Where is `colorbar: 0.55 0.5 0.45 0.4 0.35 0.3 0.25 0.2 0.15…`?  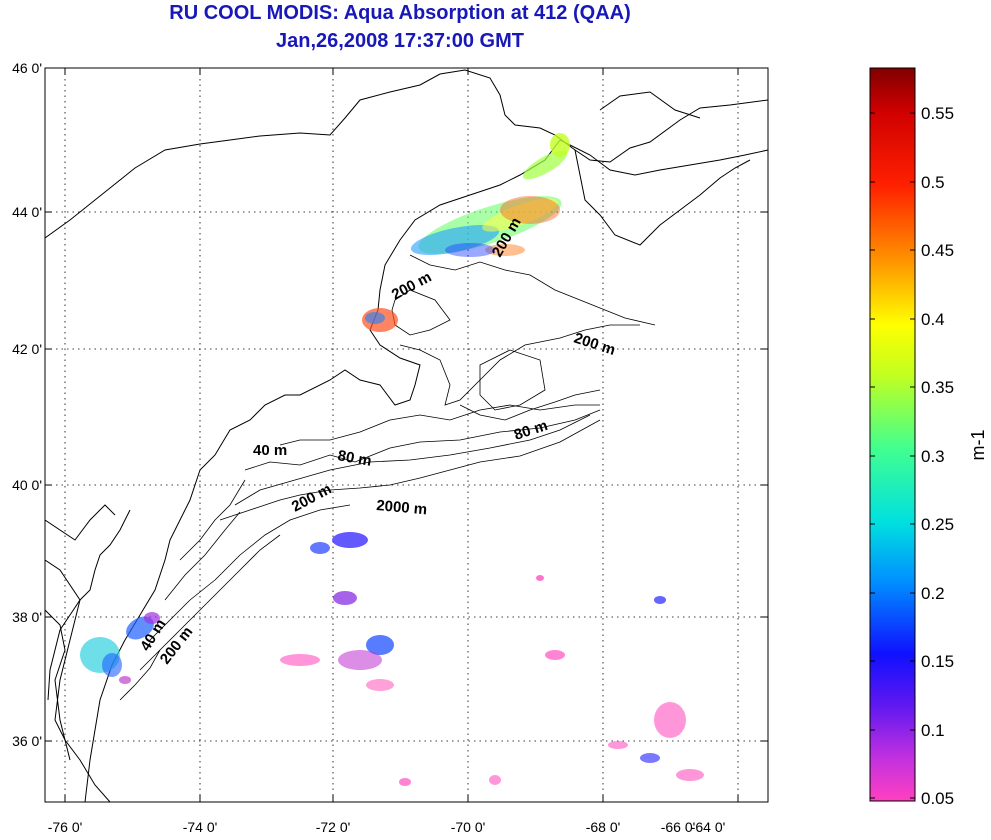
colorbar: 0.55 0.5 0.45 0.4 0.35 0.3 0.25 0.2 0.15… is located at coordinates (928, 437).